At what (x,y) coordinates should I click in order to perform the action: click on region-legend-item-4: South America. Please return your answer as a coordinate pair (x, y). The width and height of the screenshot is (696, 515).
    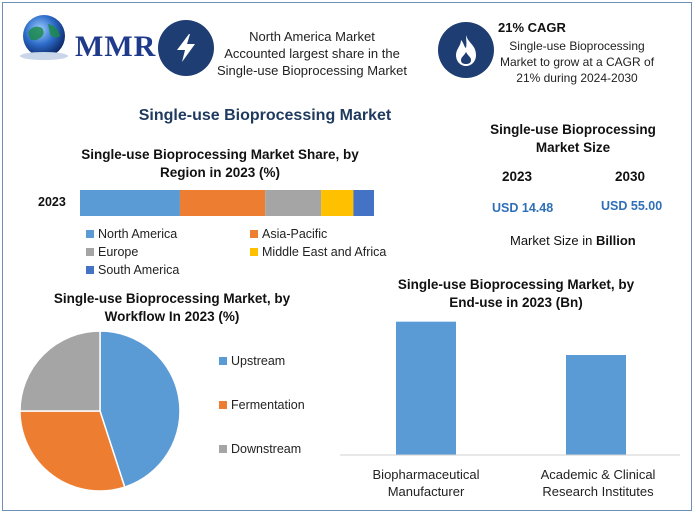
    Looking at the image, I should click on (132, 270).